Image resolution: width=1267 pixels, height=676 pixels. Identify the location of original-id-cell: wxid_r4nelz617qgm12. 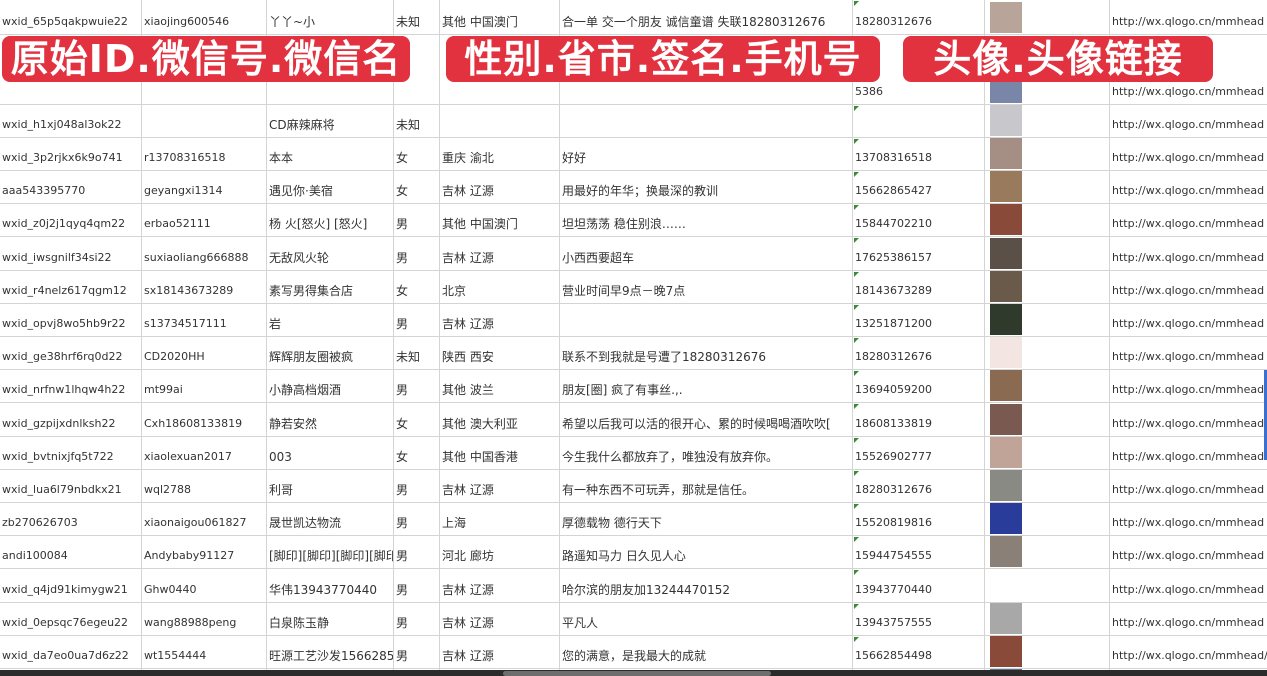
(71, 286).